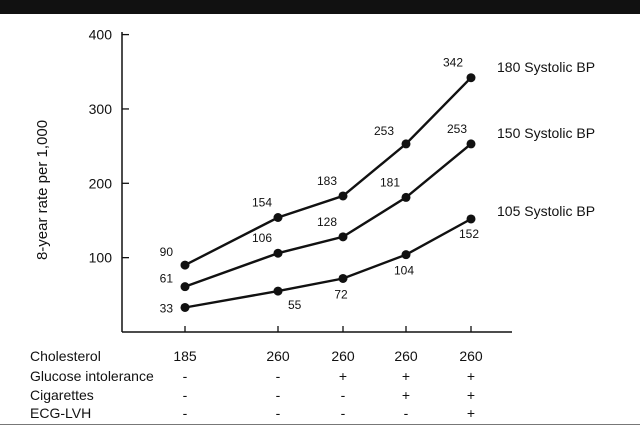 The height and width of the screenshot is (431, 640). What do you see at coordinates (320, 7) in the screenshot?
I see `top-border-band` at bounding box center [320, 7].